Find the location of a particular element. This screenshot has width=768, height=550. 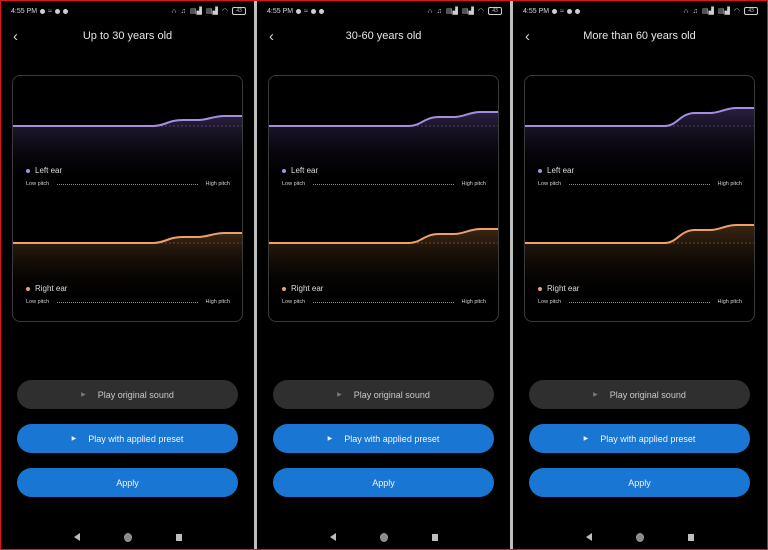

page-title: Up to 30 years old is located at coordinates (127, 36).